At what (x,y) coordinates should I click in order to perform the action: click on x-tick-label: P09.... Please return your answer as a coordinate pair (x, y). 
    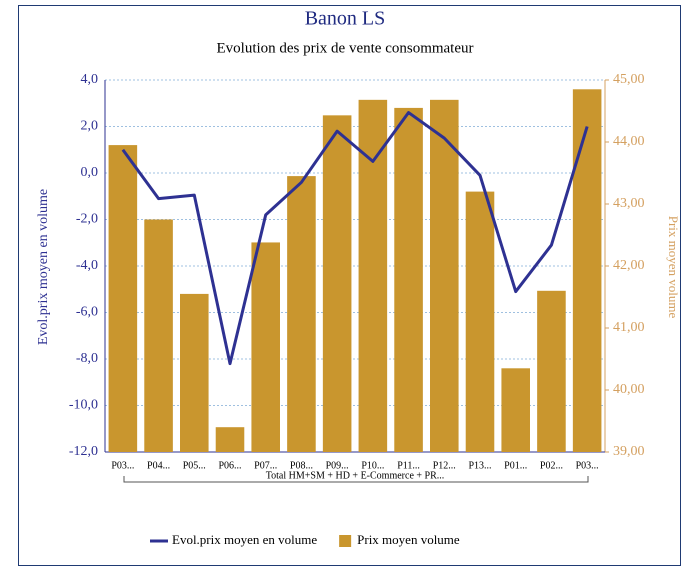
    Looking at the image, I should click on (337, 465).